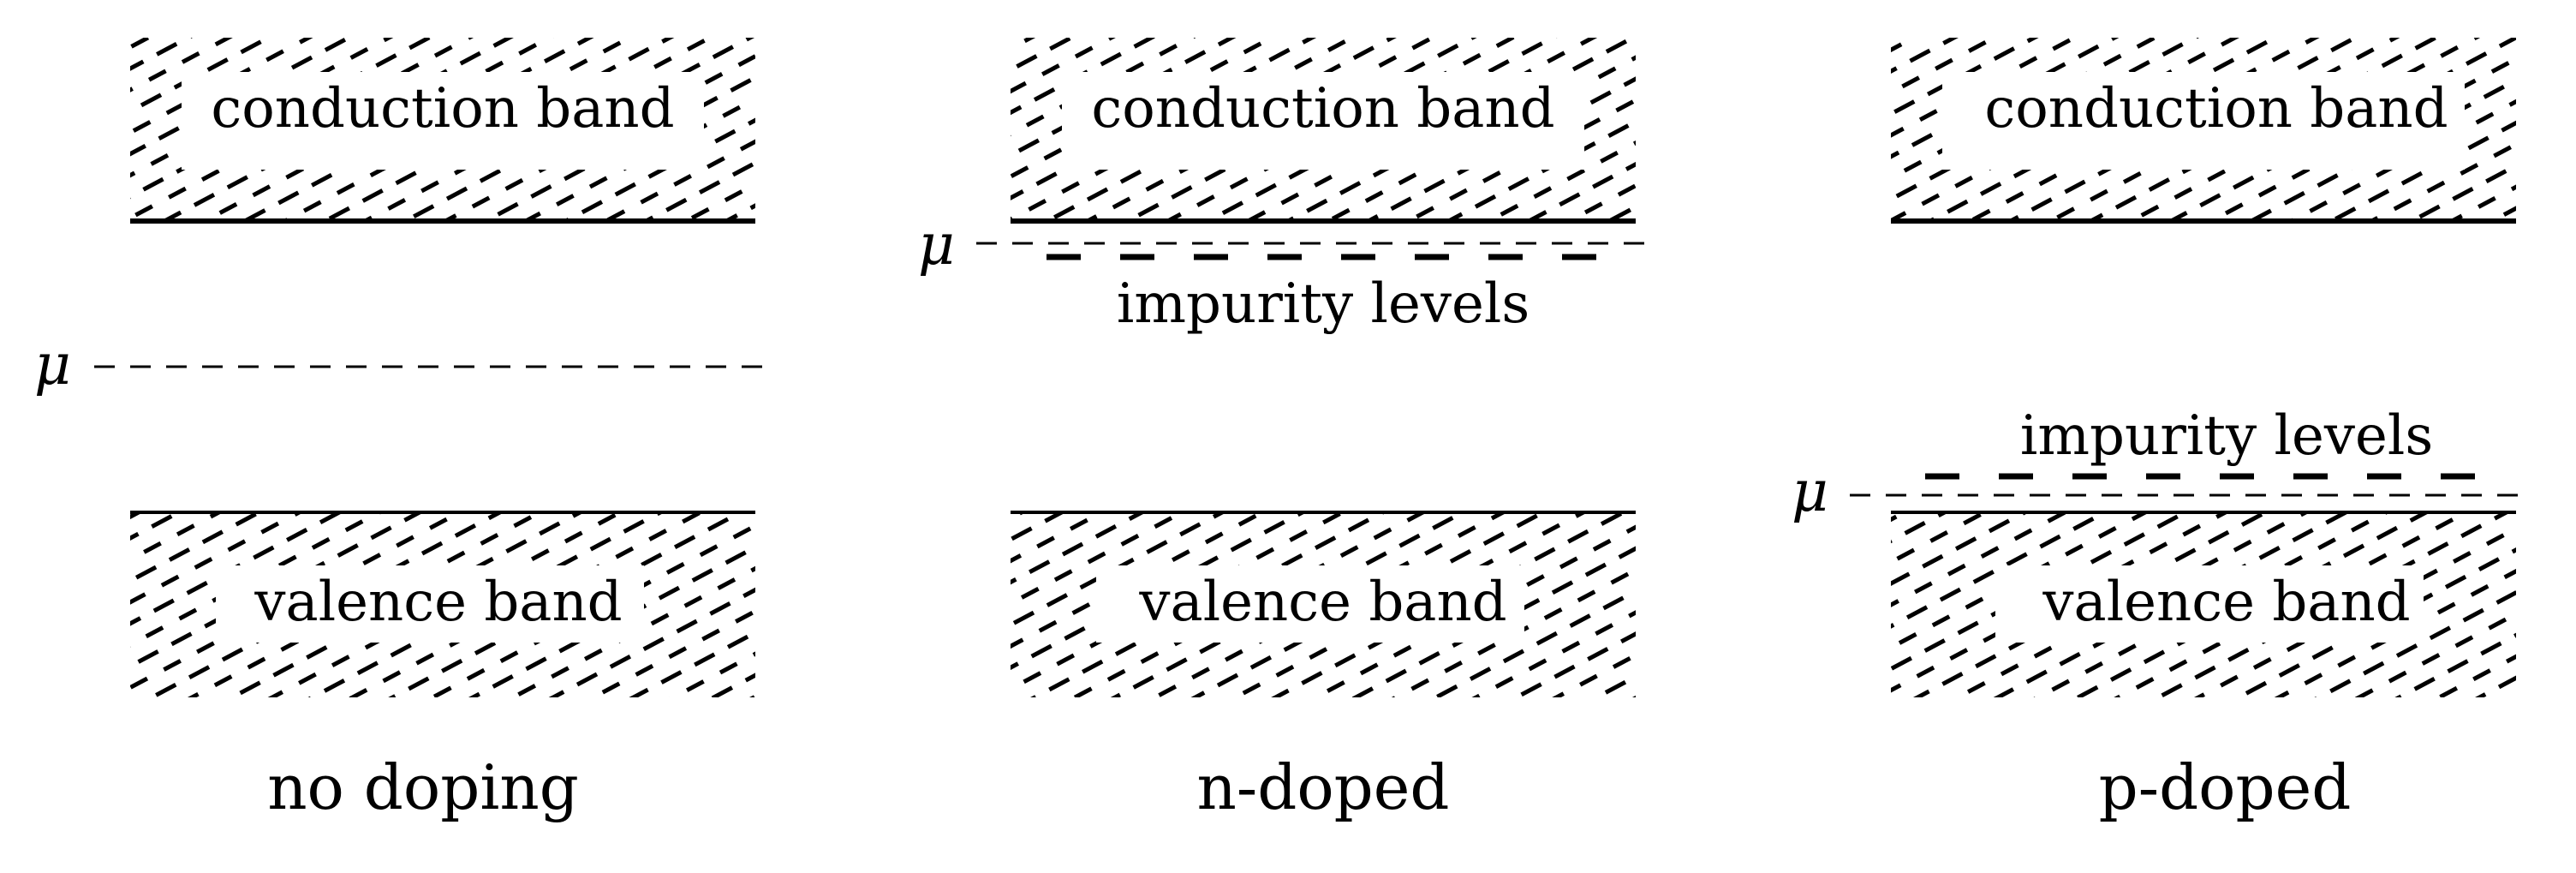  I want to click on panel-caption: p-doped, so click(2225, 787).